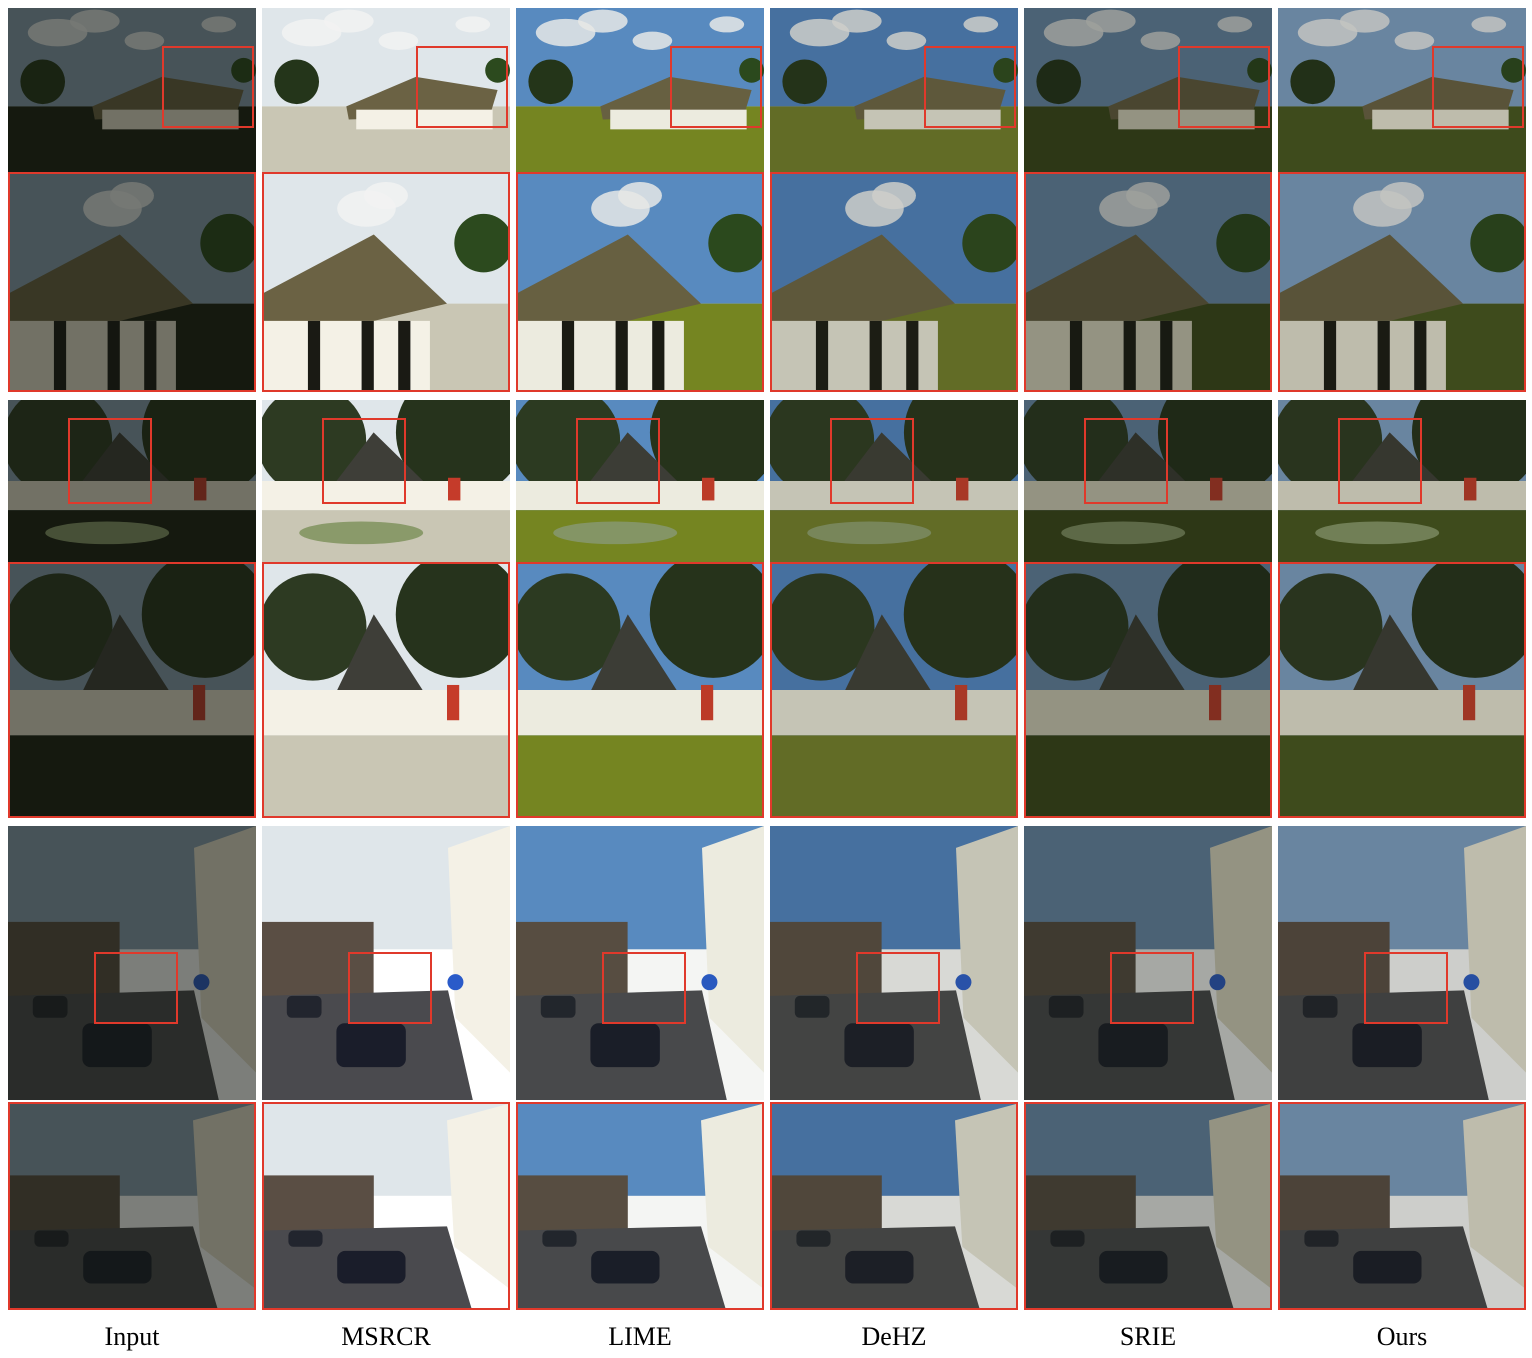 This screenshot has width=1532, height=1358. I want to click on method-label: MSRCR, so click(386, 1336).